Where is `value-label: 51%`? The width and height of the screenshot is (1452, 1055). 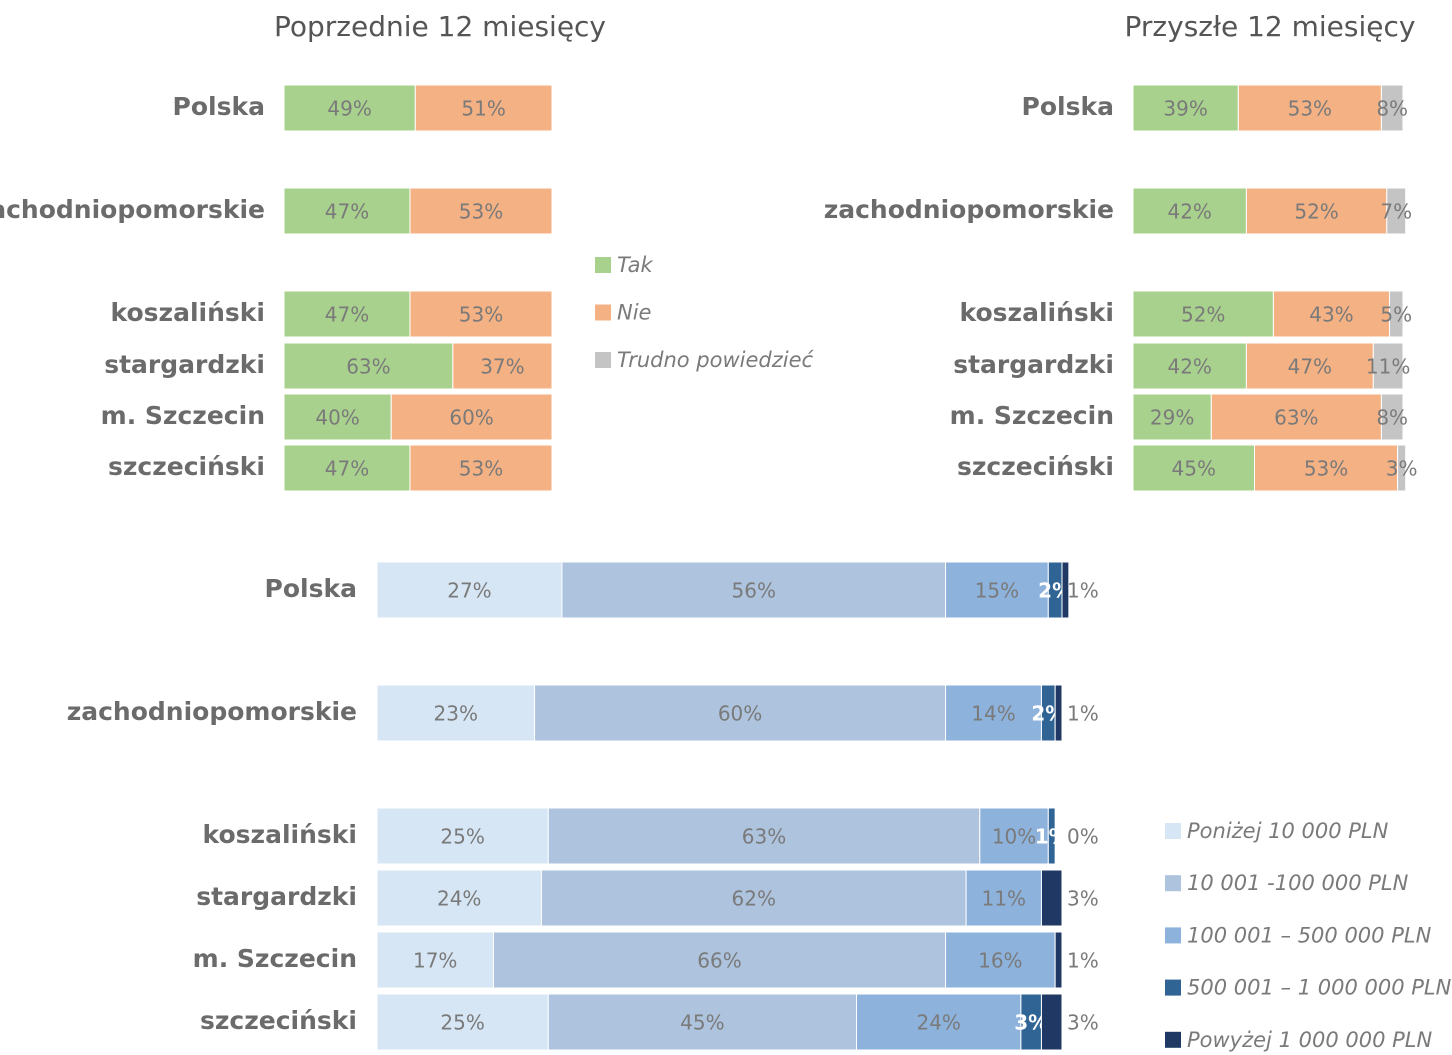
value-label: 51% is located at coordinates (483, 109).